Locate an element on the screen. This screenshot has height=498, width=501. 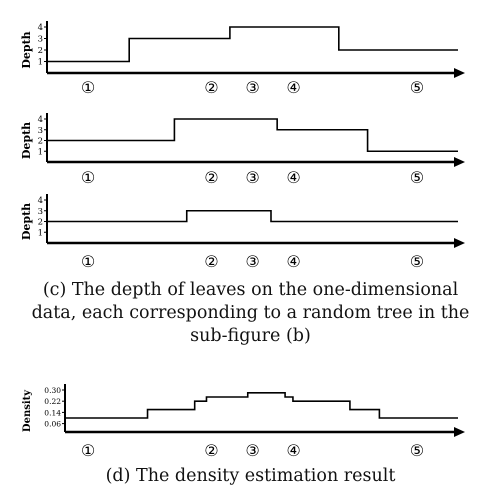
panel-3-marker-5: ⑤ is located at coordinates (417, 261).